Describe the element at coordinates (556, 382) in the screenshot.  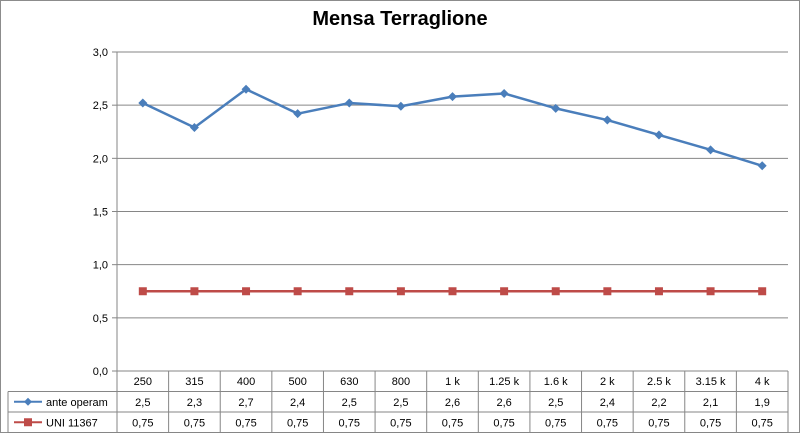
I see `x-tick-label: 1.6 k` at that location.